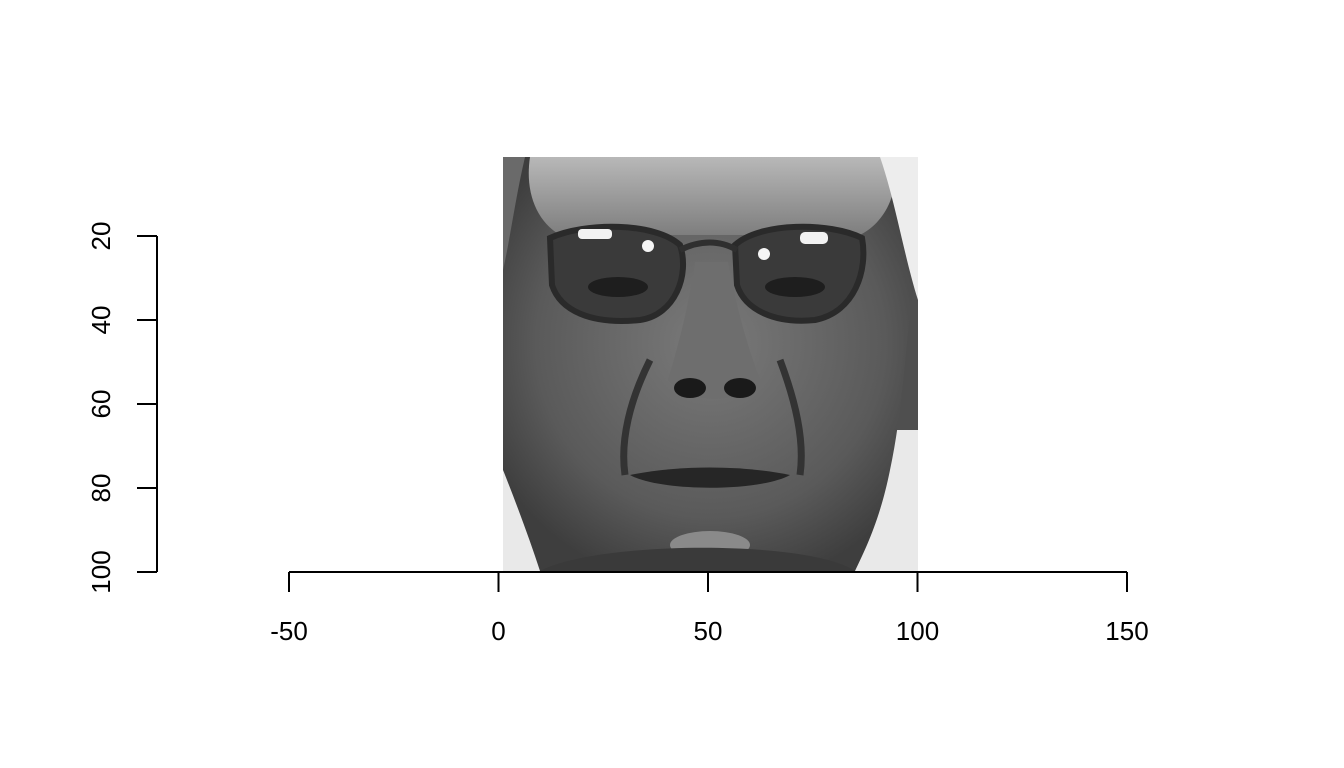 This screenshot has width=1344, height=768. I want to click on y-tick-label: 20, so click(101, 236).